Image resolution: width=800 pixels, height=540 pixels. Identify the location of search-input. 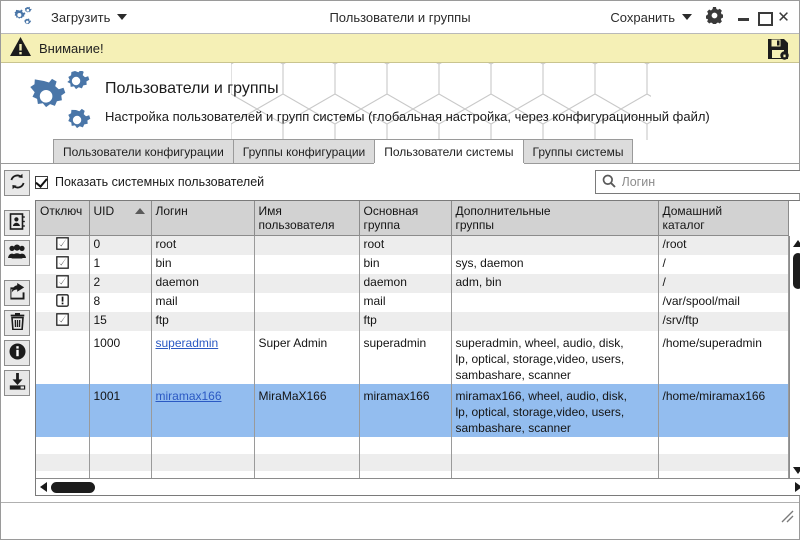
(710, 182).